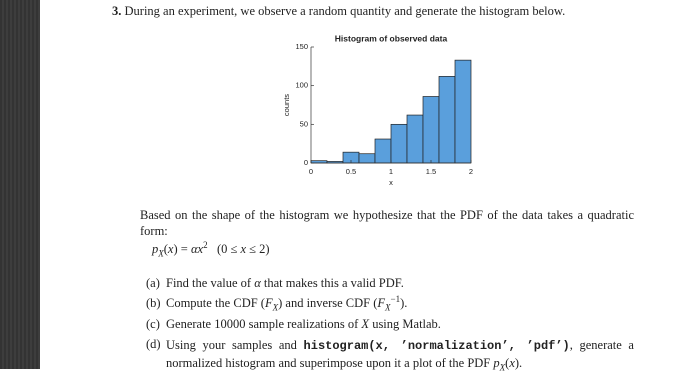  Describe the element at coordinates (235, 345) in the screenshot. I see `s: Using your samples and` at that location.